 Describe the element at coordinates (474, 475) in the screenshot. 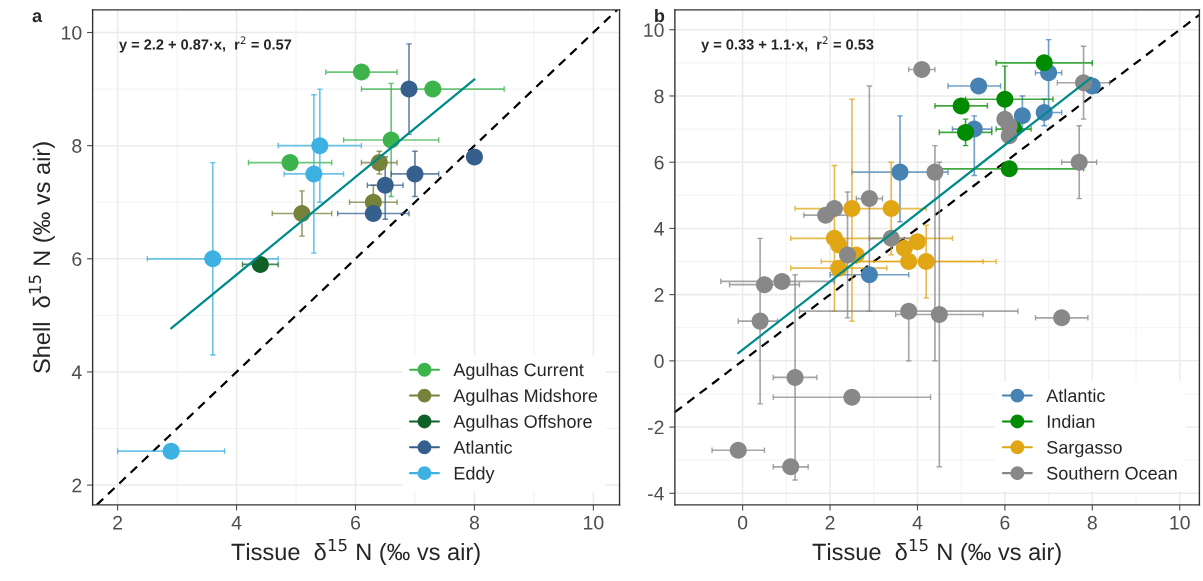

I see `legend-label: Eddy` at that location.